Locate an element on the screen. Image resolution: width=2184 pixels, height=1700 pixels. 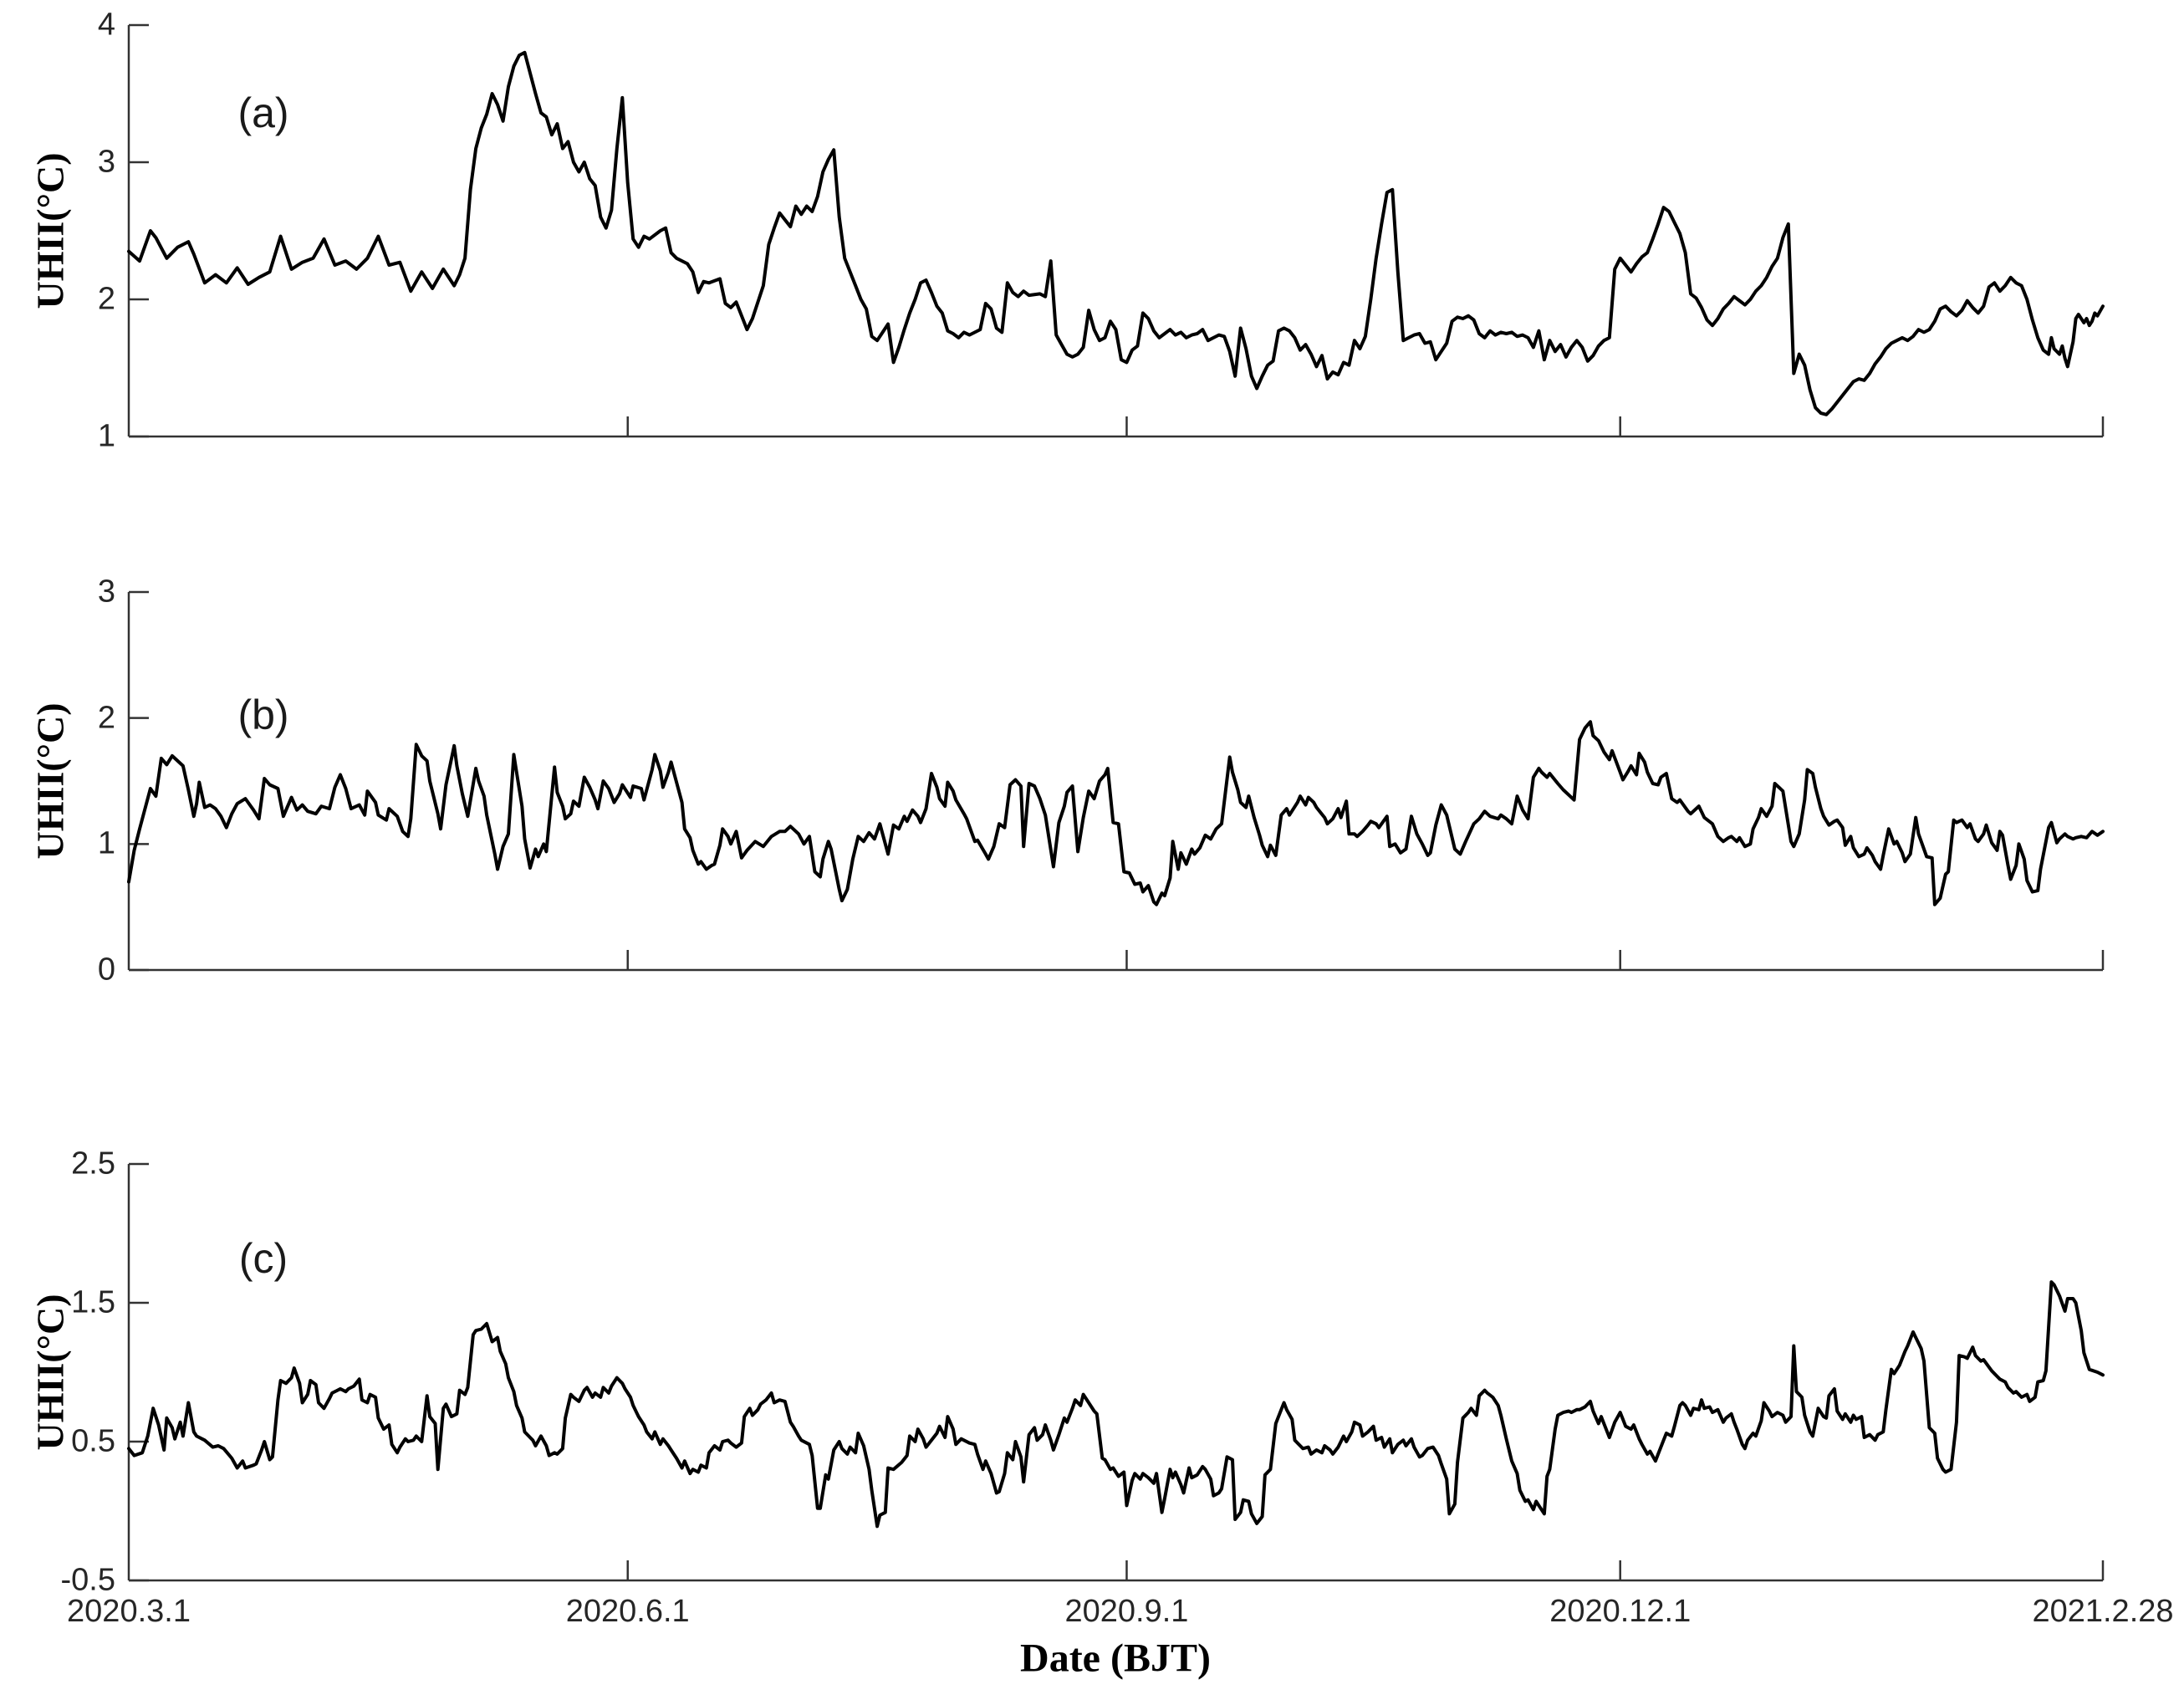
panel-c-label: (c) is located at coordinates (263, 1258).